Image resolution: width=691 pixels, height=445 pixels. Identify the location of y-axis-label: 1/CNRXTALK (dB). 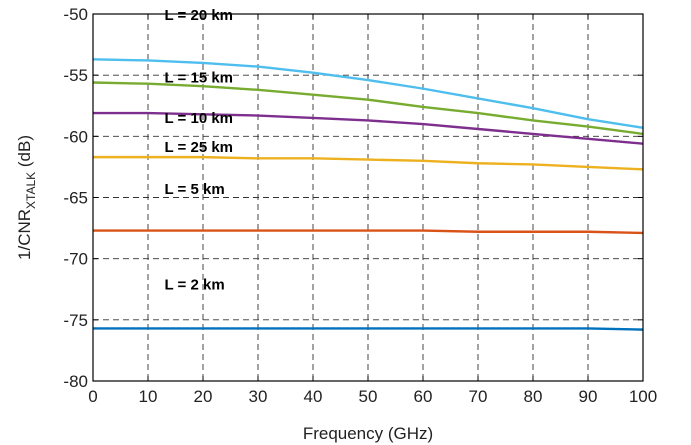
(26, 197).